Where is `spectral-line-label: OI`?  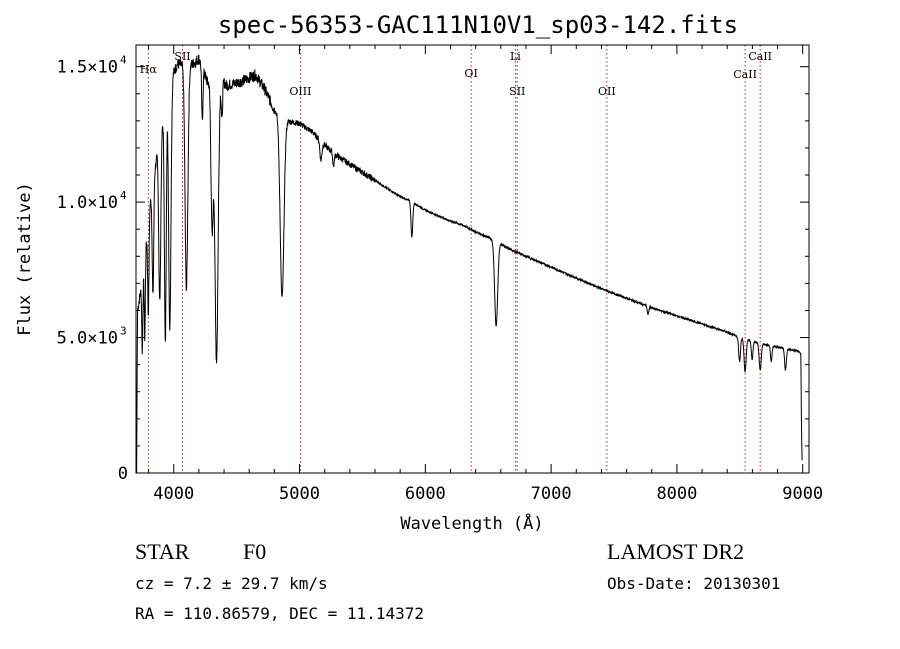
spectral-line-label: OI is located at coordinates (470, 73).